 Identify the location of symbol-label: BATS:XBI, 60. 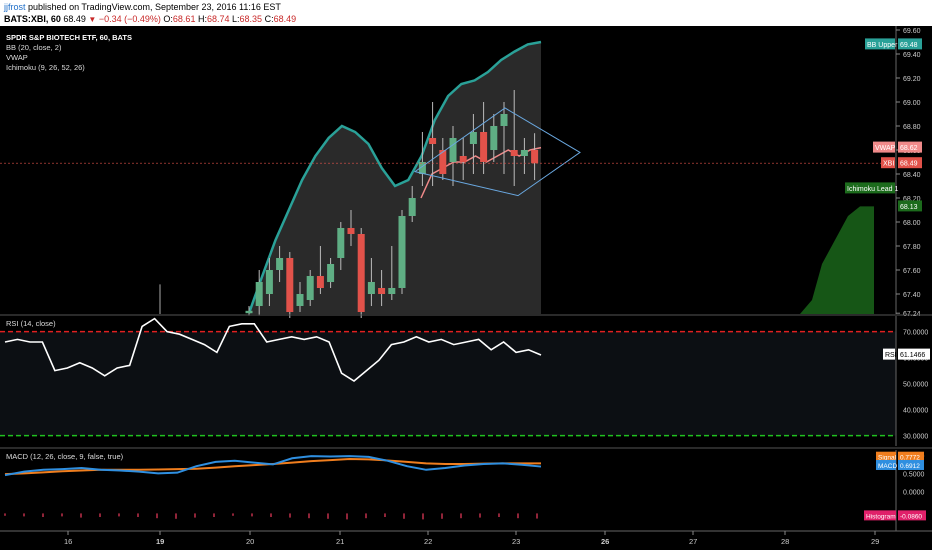
(32, 19).